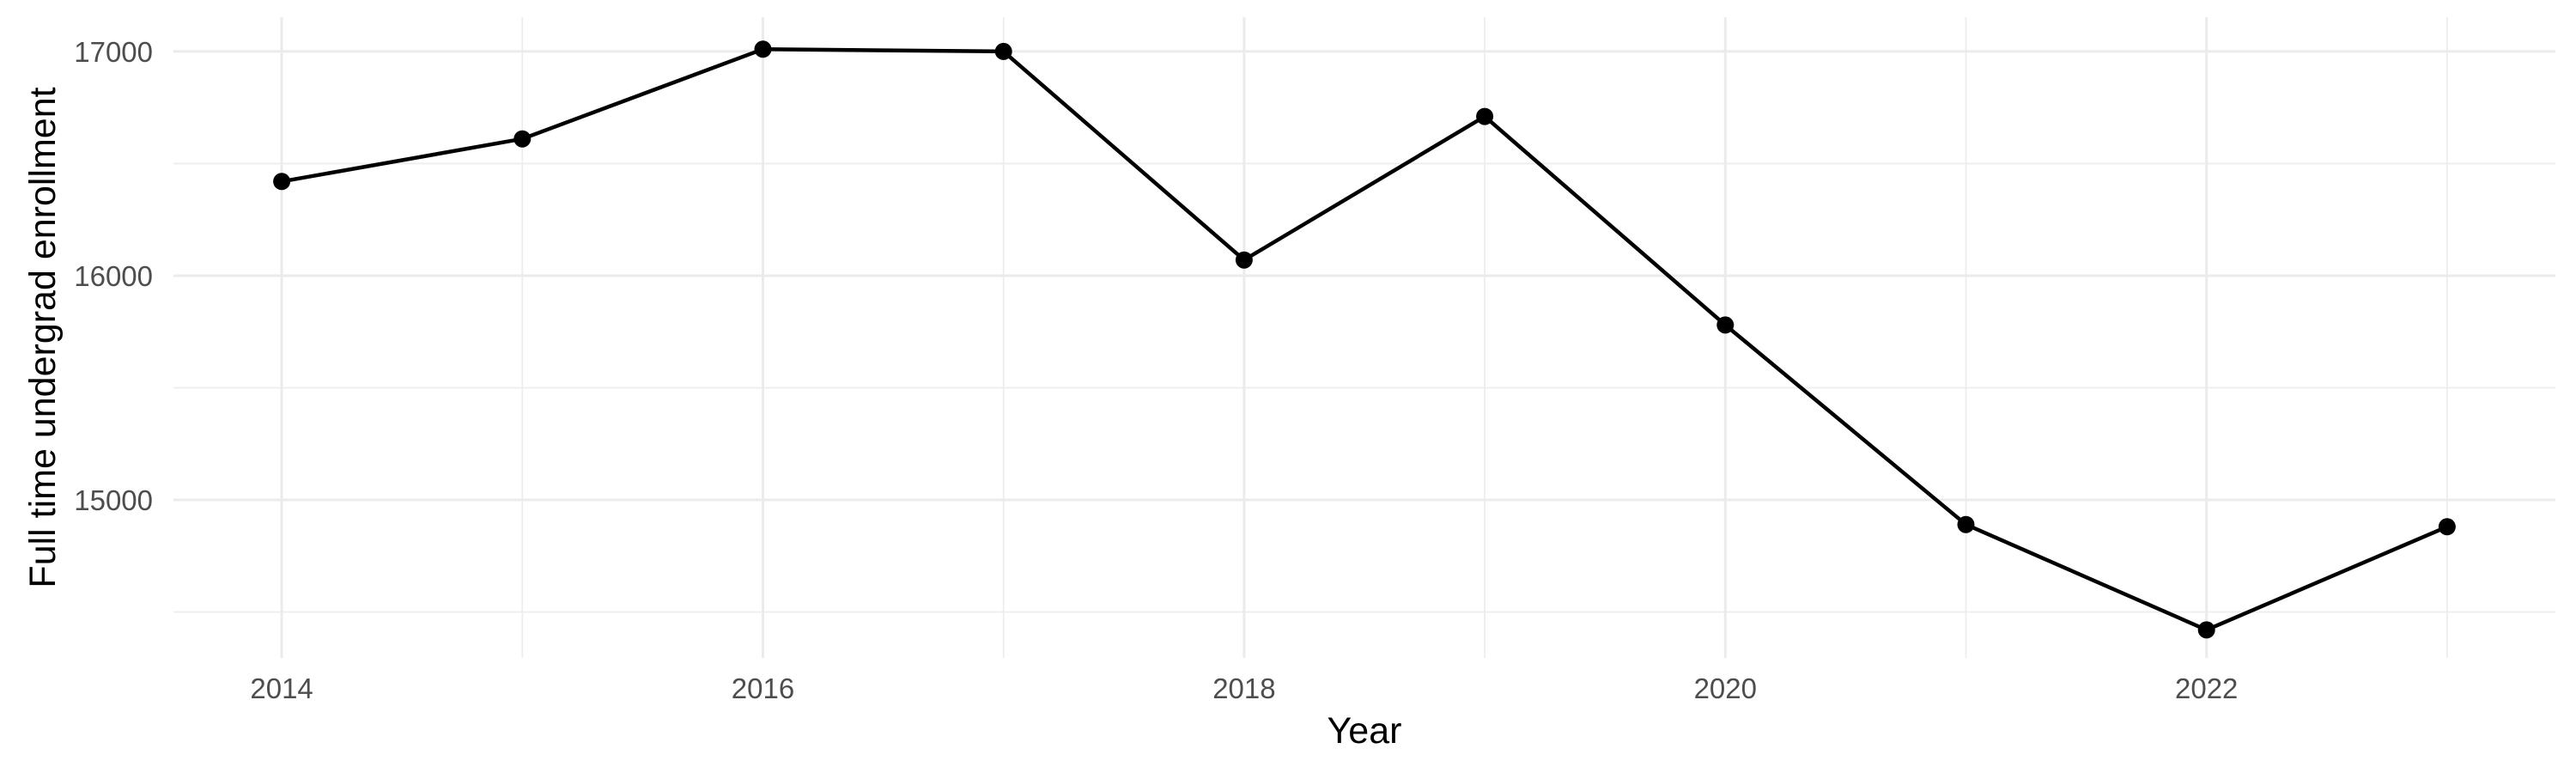 This screenshot has height=773, width=2576. I want to click on y-axis-title: Full time undergrad enrollment, so click(43, 337).